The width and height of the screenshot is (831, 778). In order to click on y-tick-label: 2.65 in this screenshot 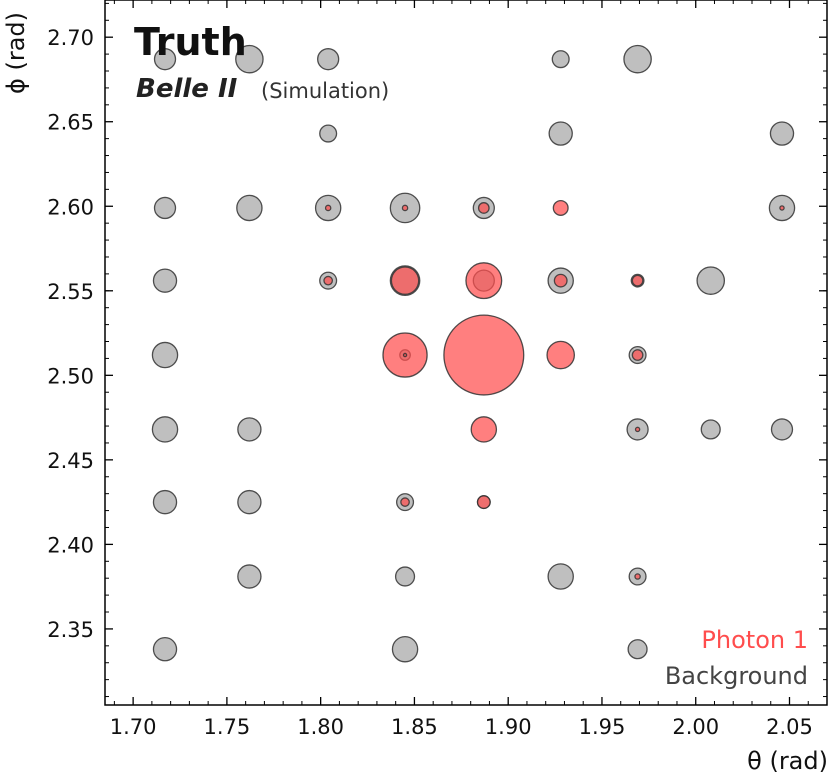, I will do `click(70, 123)`.